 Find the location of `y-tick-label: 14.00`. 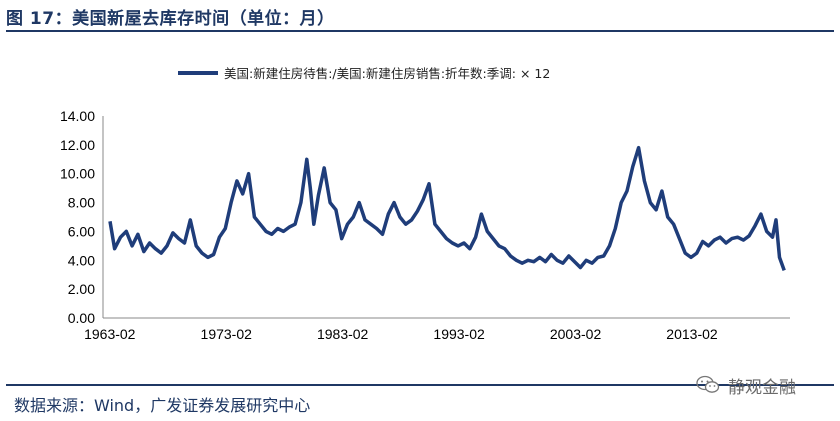

y-tick-label: 14.00 is located at coordinates (77, 116).